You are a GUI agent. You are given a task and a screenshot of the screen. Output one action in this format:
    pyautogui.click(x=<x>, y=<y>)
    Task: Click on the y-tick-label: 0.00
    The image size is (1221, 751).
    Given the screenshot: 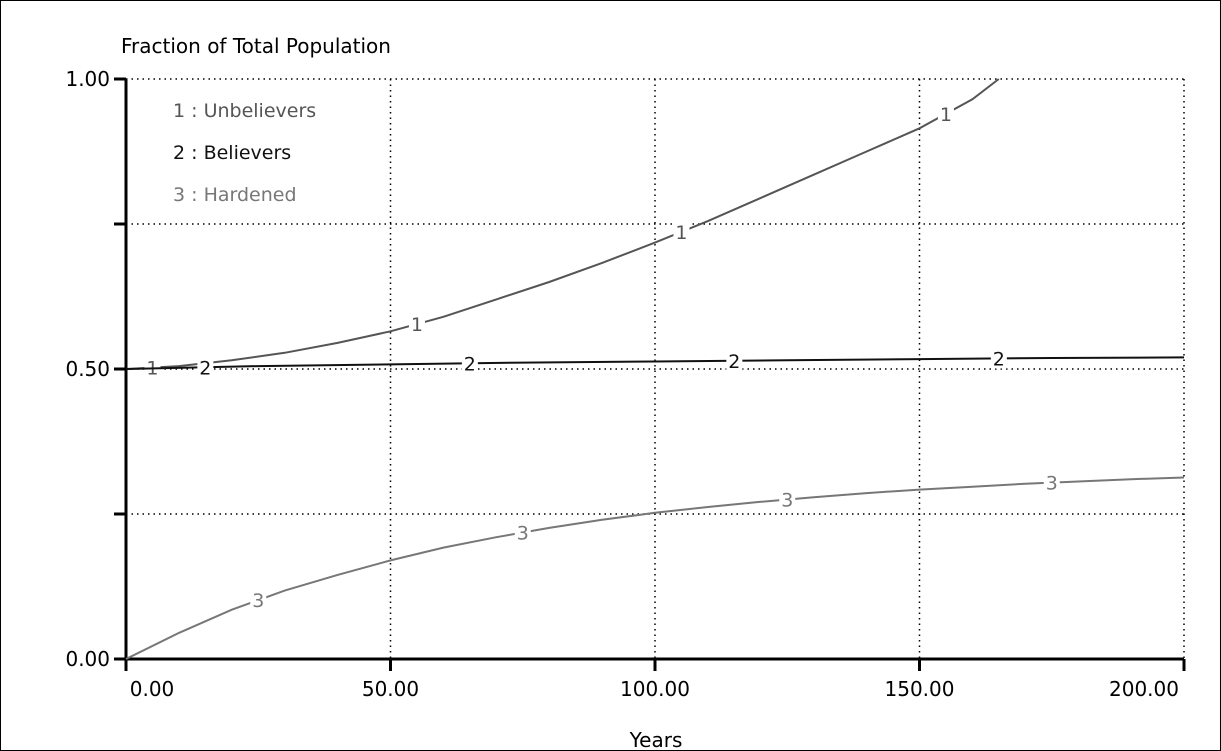 What is the action you would take?
    pyautogui.click(x=87, y=659)
    